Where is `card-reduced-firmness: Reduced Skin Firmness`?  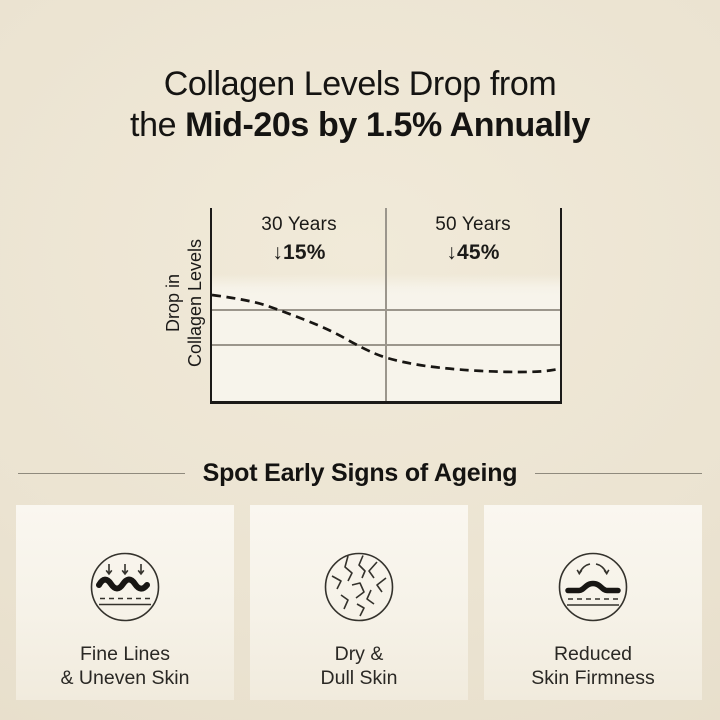
card-reduced-firmness: Reduced Skin Firmness is located at coordinates (593, 602).